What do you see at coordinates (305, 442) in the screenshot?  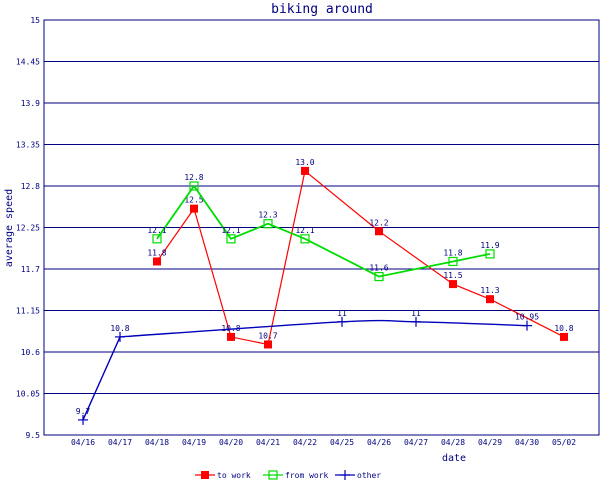 I see `x-tick-label: 04/22` at bounding box center [305, 442].